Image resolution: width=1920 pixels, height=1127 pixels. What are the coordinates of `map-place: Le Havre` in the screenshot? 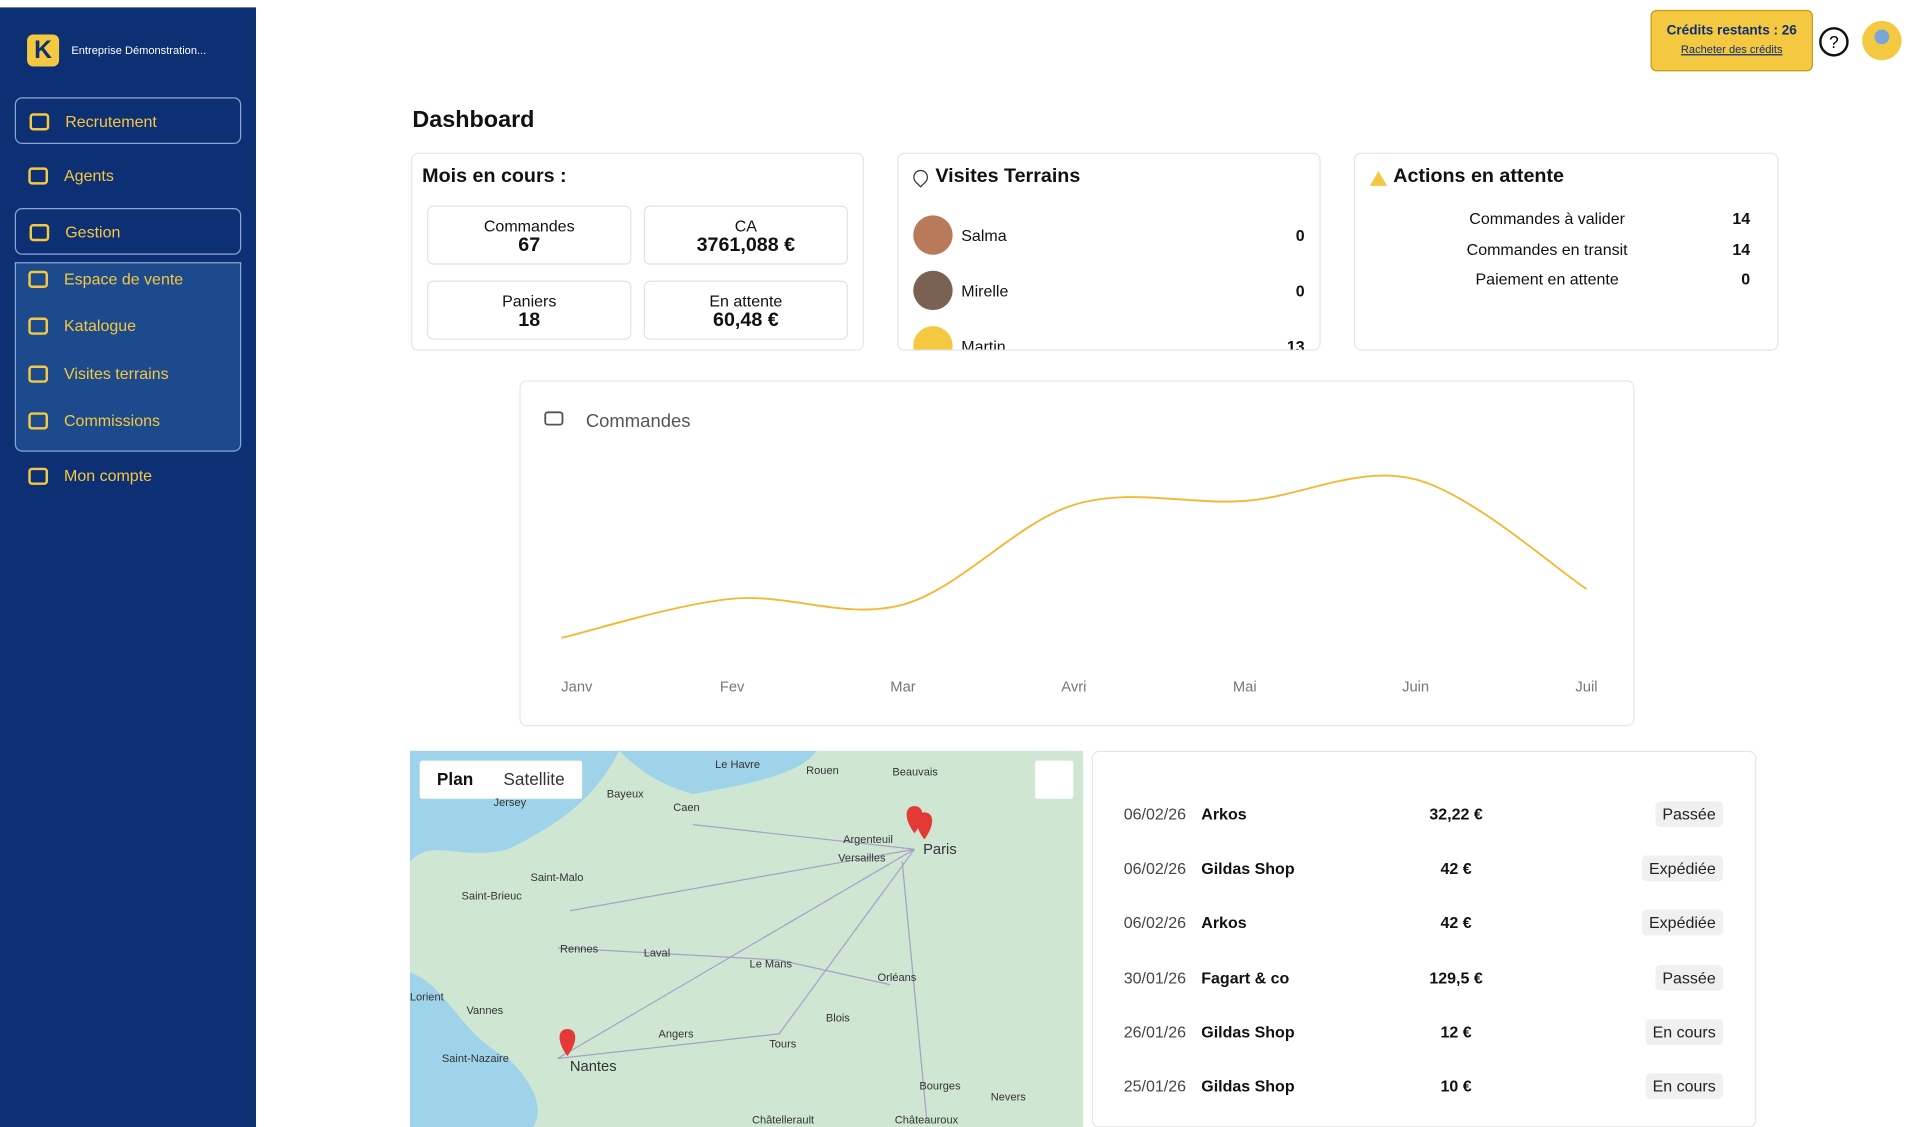 It's located at (737, 765).